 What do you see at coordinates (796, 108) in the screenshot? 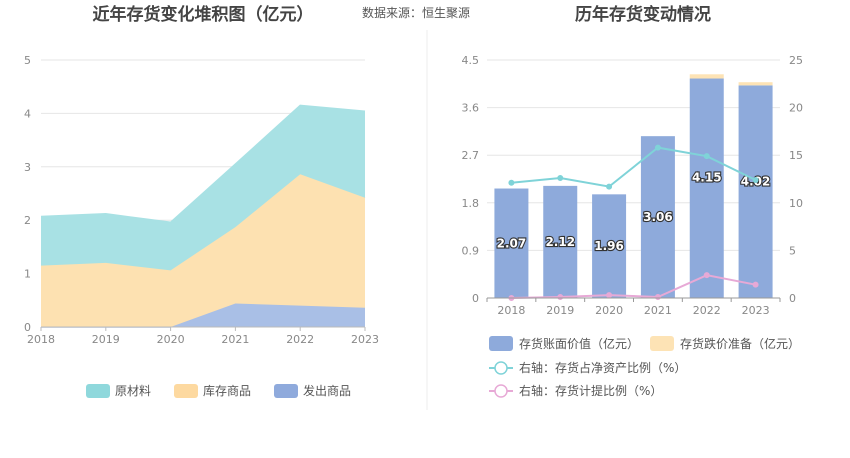
I see `bar-y2-tick-label: 20` at bounding box center [796, 108].